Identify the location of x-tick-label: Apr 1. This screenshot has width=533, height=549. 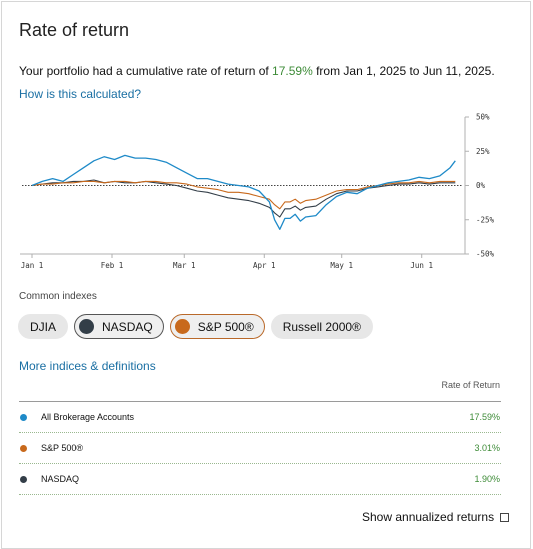
(264, 265).